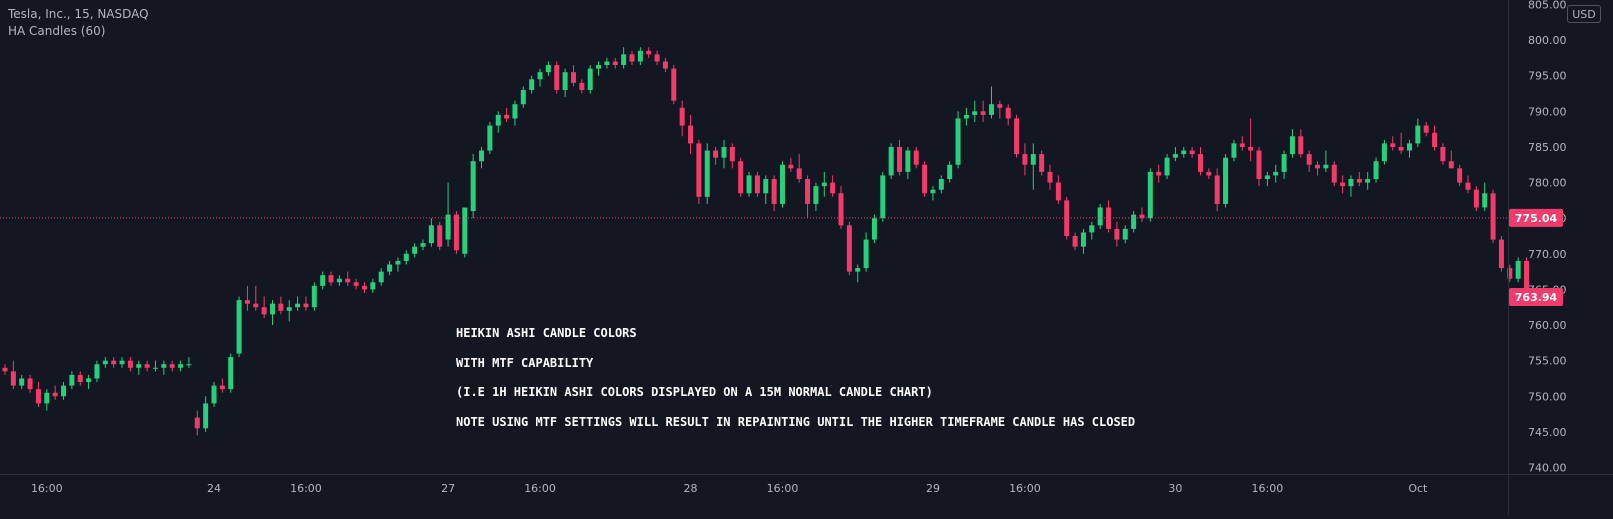  What do you see at coordinates (1584, 14) in the screenshot?
I see `currency-badge: USD` at bounding box center [1584, 14].